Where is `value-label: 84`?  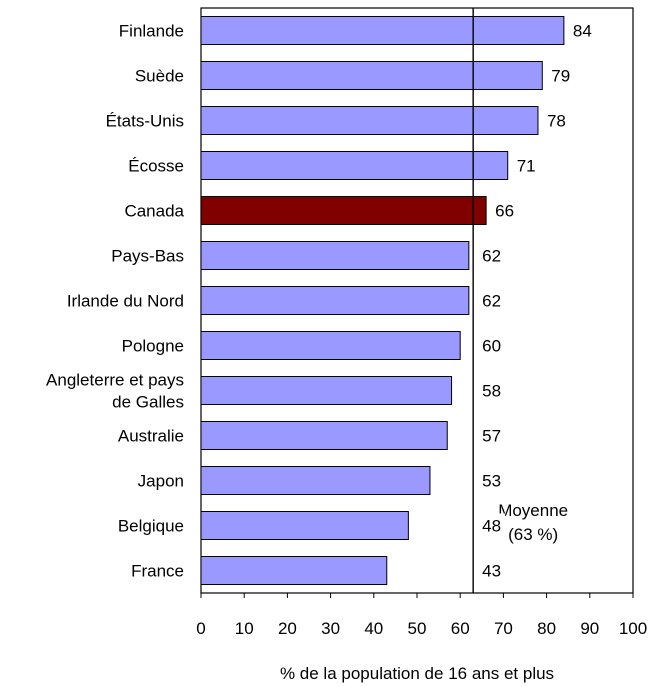 value-label: 84 is located at coordinates (582, 31).